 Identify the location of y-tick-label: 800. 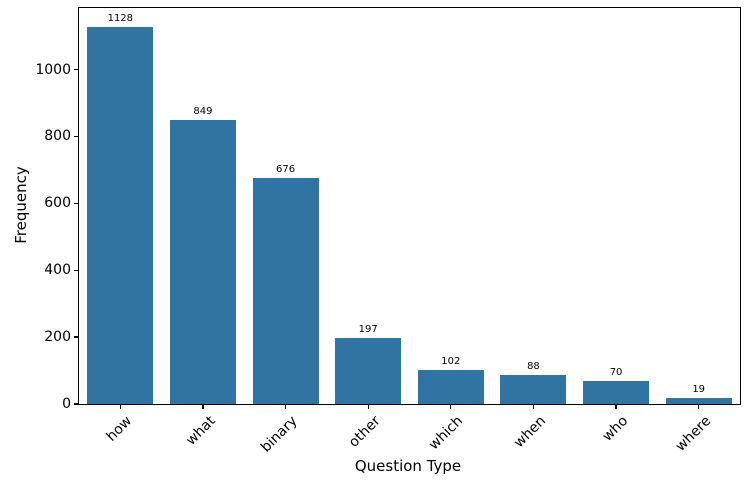
(57, 136).